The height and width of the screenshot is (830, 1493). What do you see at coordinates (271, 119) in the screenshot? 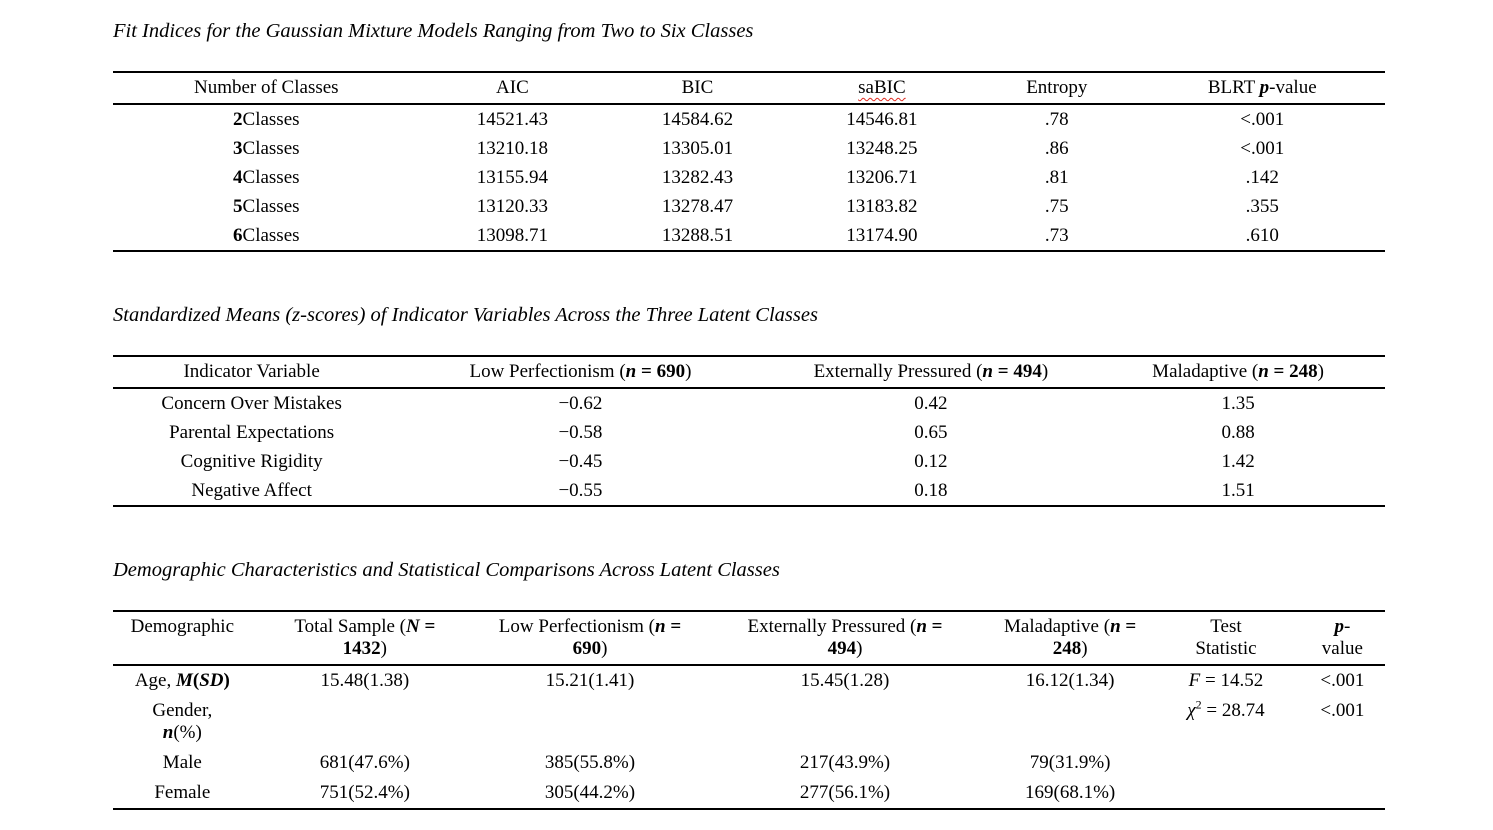
I see `class-word: Classes` at bounding box center [271, 119].